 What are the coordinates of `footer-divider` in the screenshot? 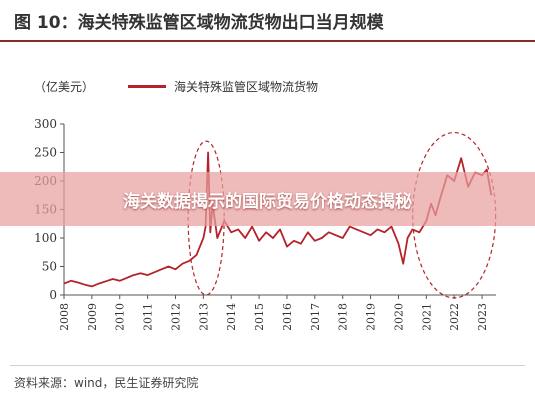 It's located at (267, 365).